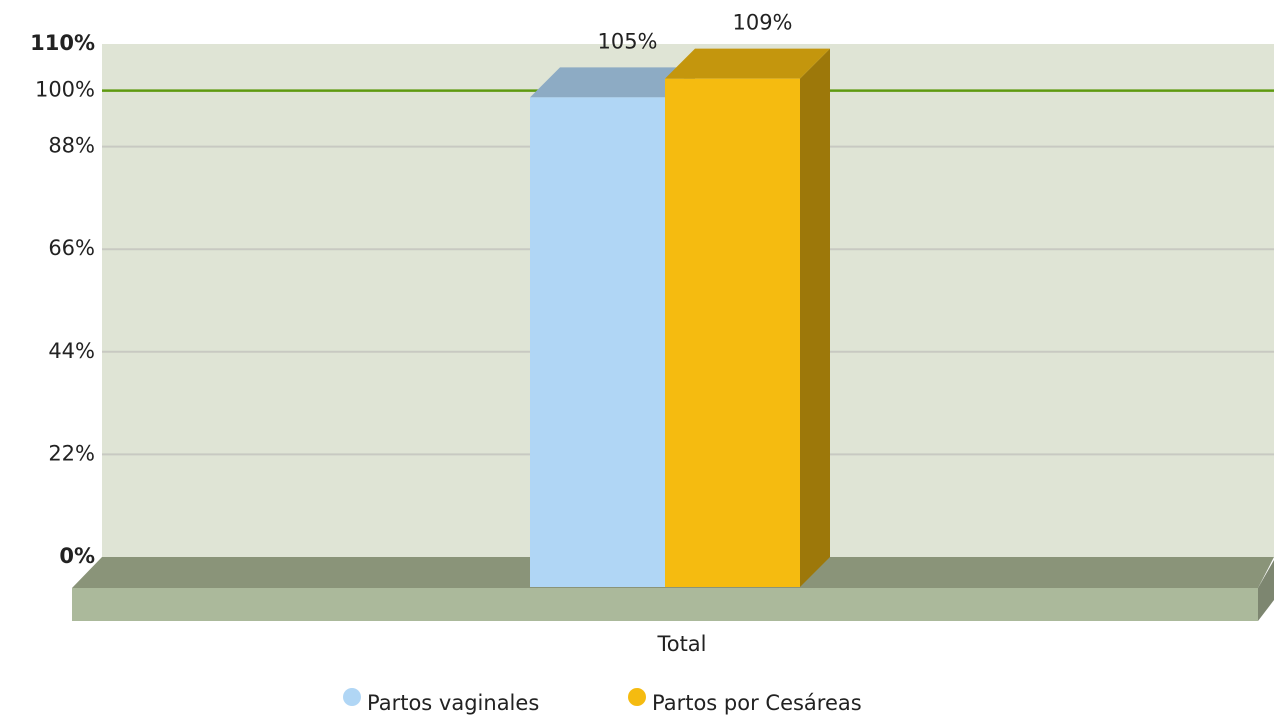 This screenshot has height=718, width=1274. Describe the element at coordinates (762, 23) in the screenshot. I see `value-label: 109%` at that location.